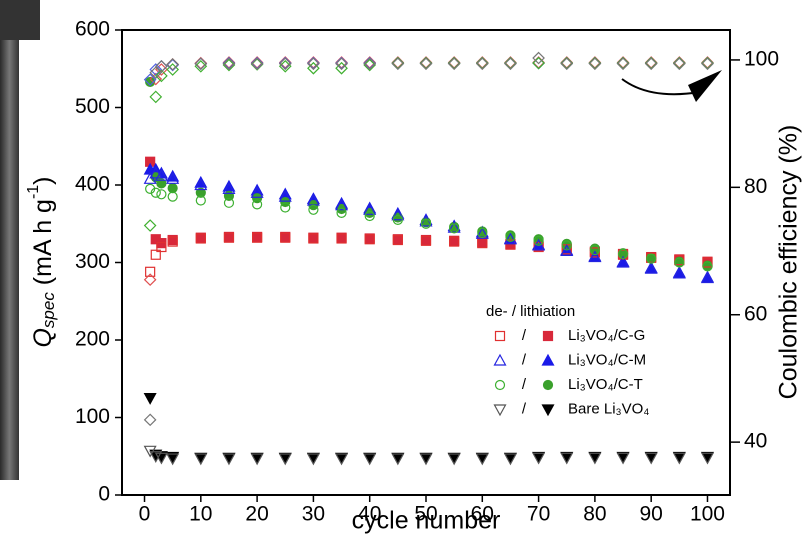 The width and height of the screenshot is (810, 544). I want to click on legend-title: de- / lithiation, so click(530, 311).